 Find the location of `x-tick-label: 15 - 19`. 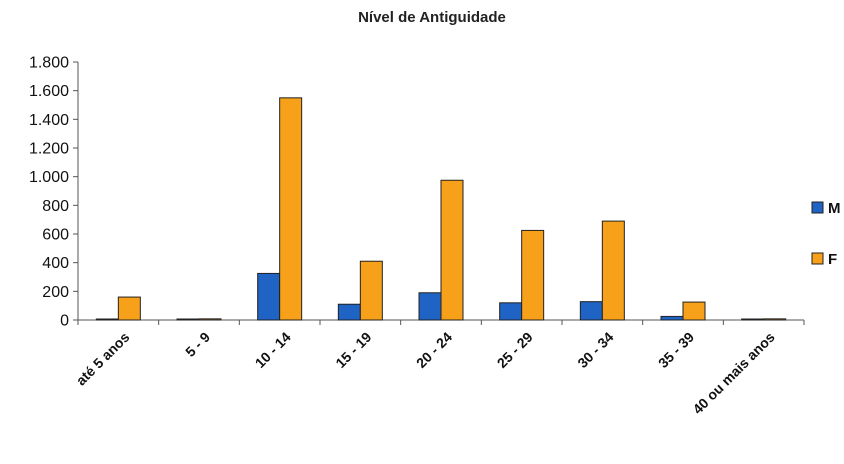

x-tick-label: 15 - 19 is located at coordinates (353, 350).